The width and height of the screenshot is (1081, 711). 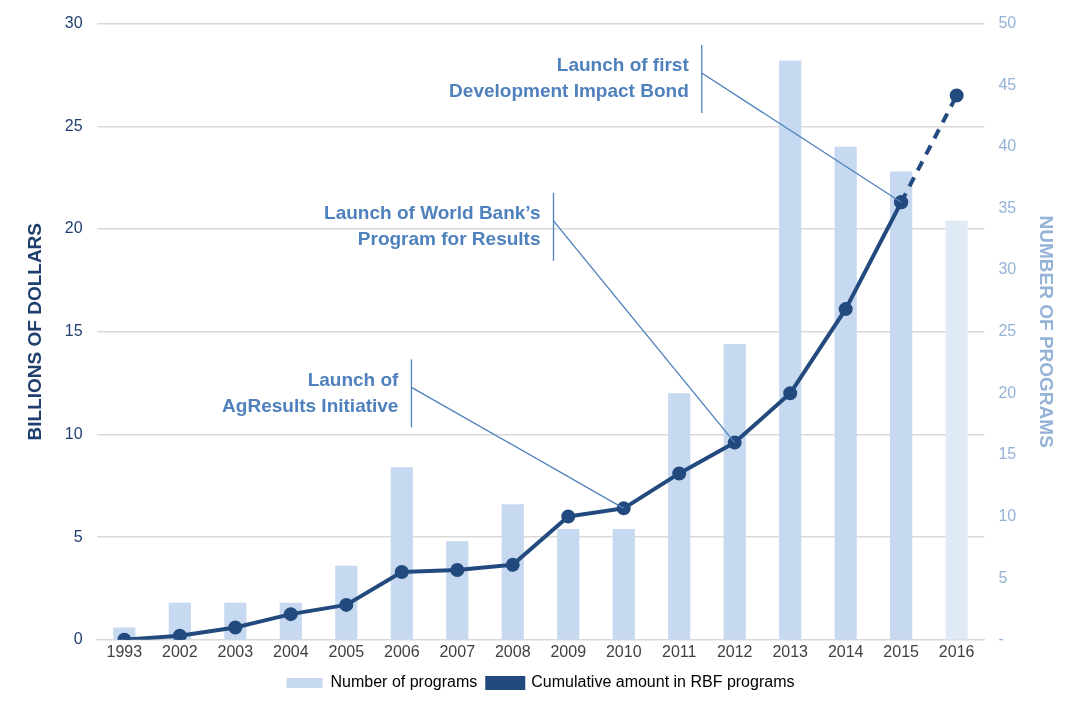 I want to click on x-tick-label: 2002, so click(x=180, y=651).